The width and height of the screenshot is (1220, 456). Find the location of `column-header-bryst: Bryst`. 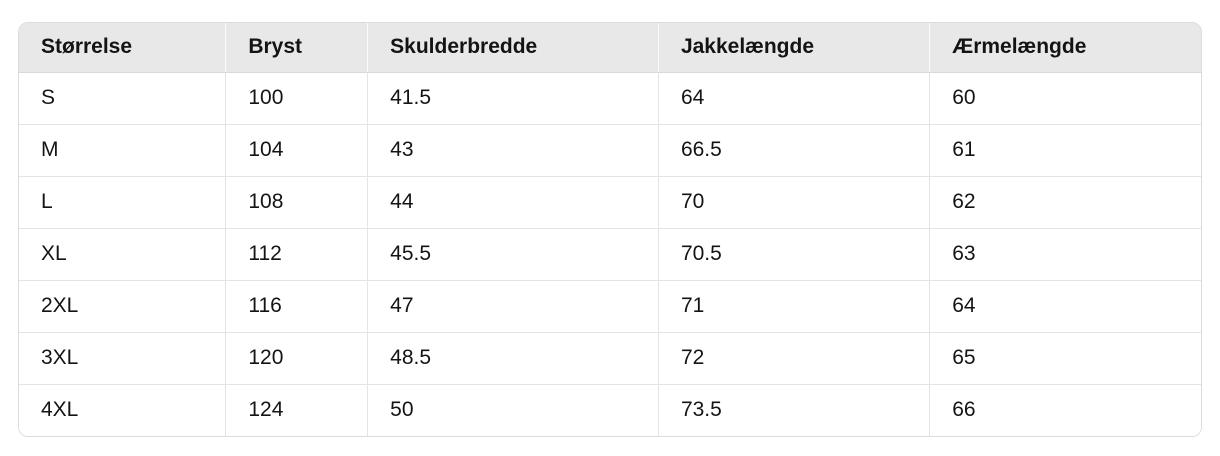

column-header-bryst: Bryst is located at coordinates (296, 48).